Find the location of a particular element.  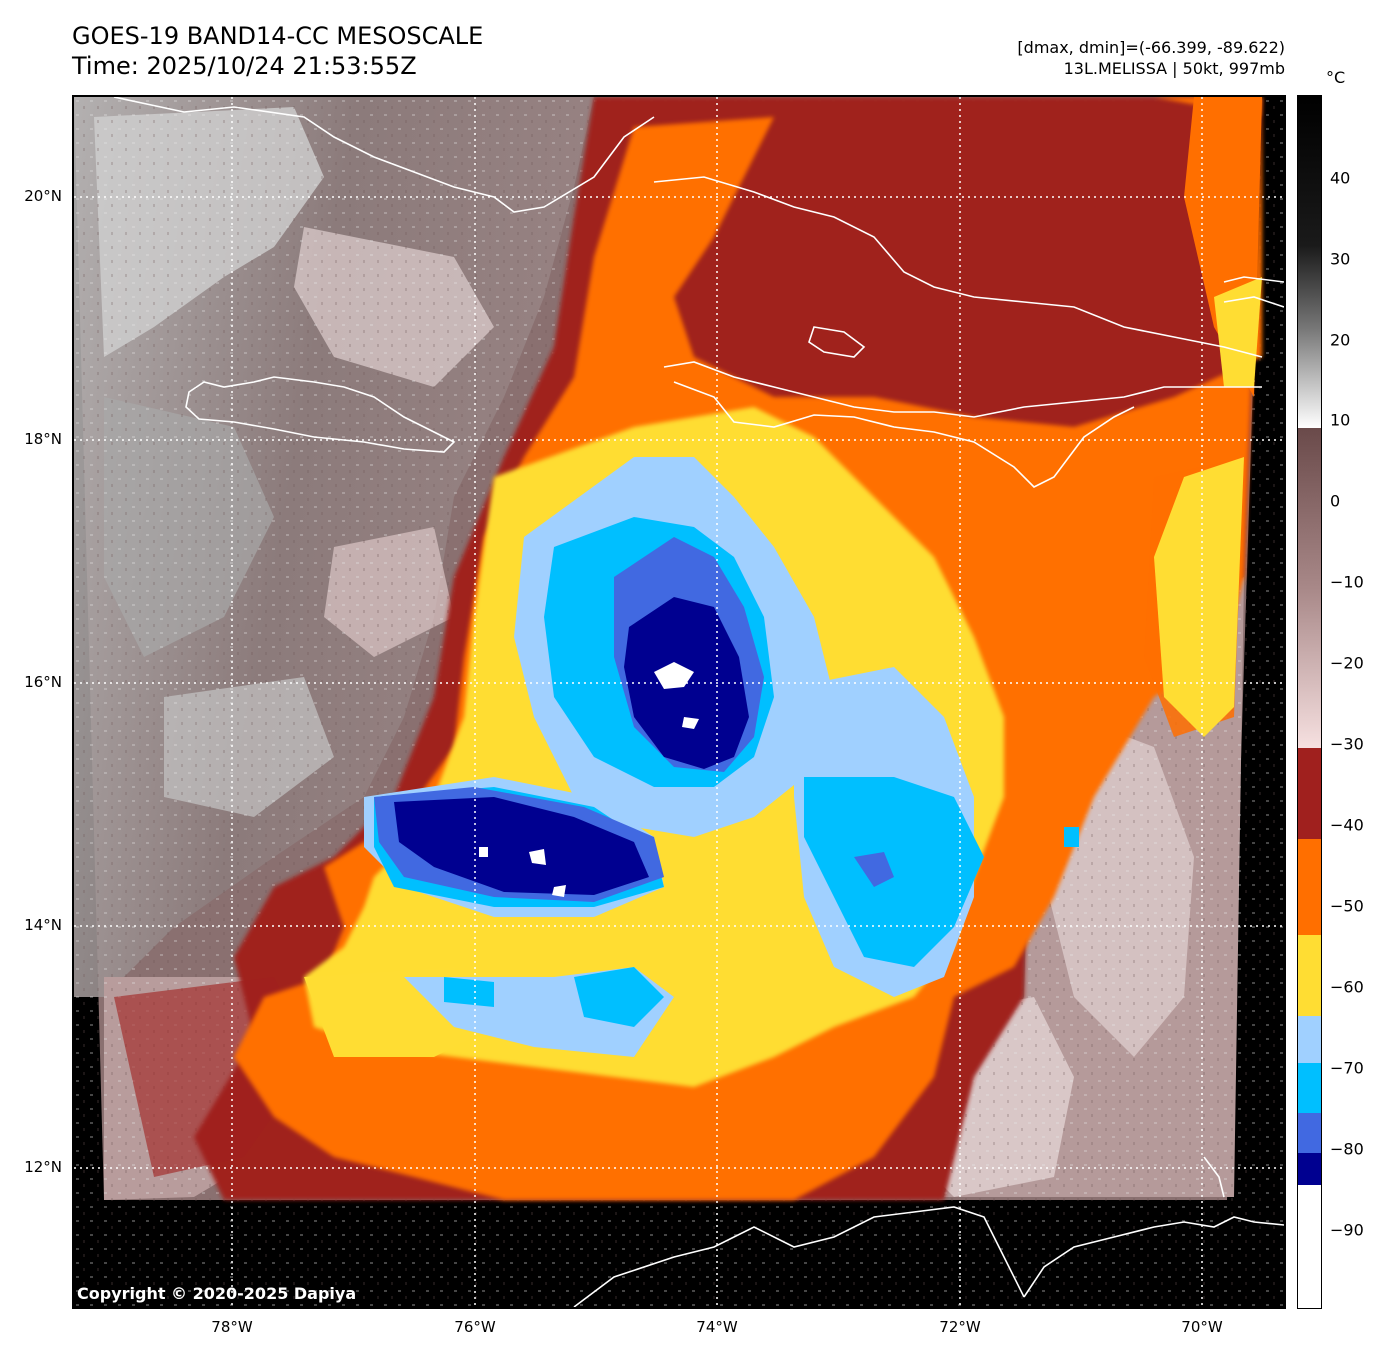

colorbar-scale is located at coordinates (1309, 702).